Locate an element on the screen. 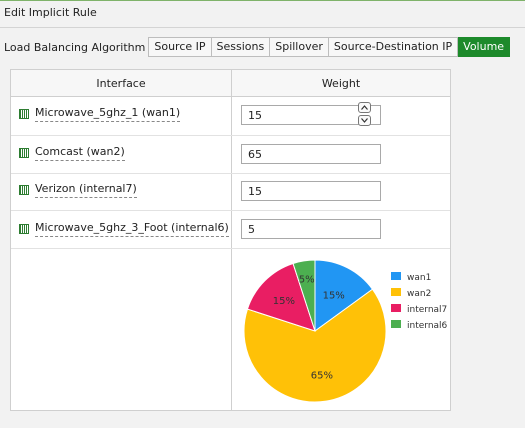 The image size is (525, 428). legend-swatch-wan2 is located at coordinates (396, 292).